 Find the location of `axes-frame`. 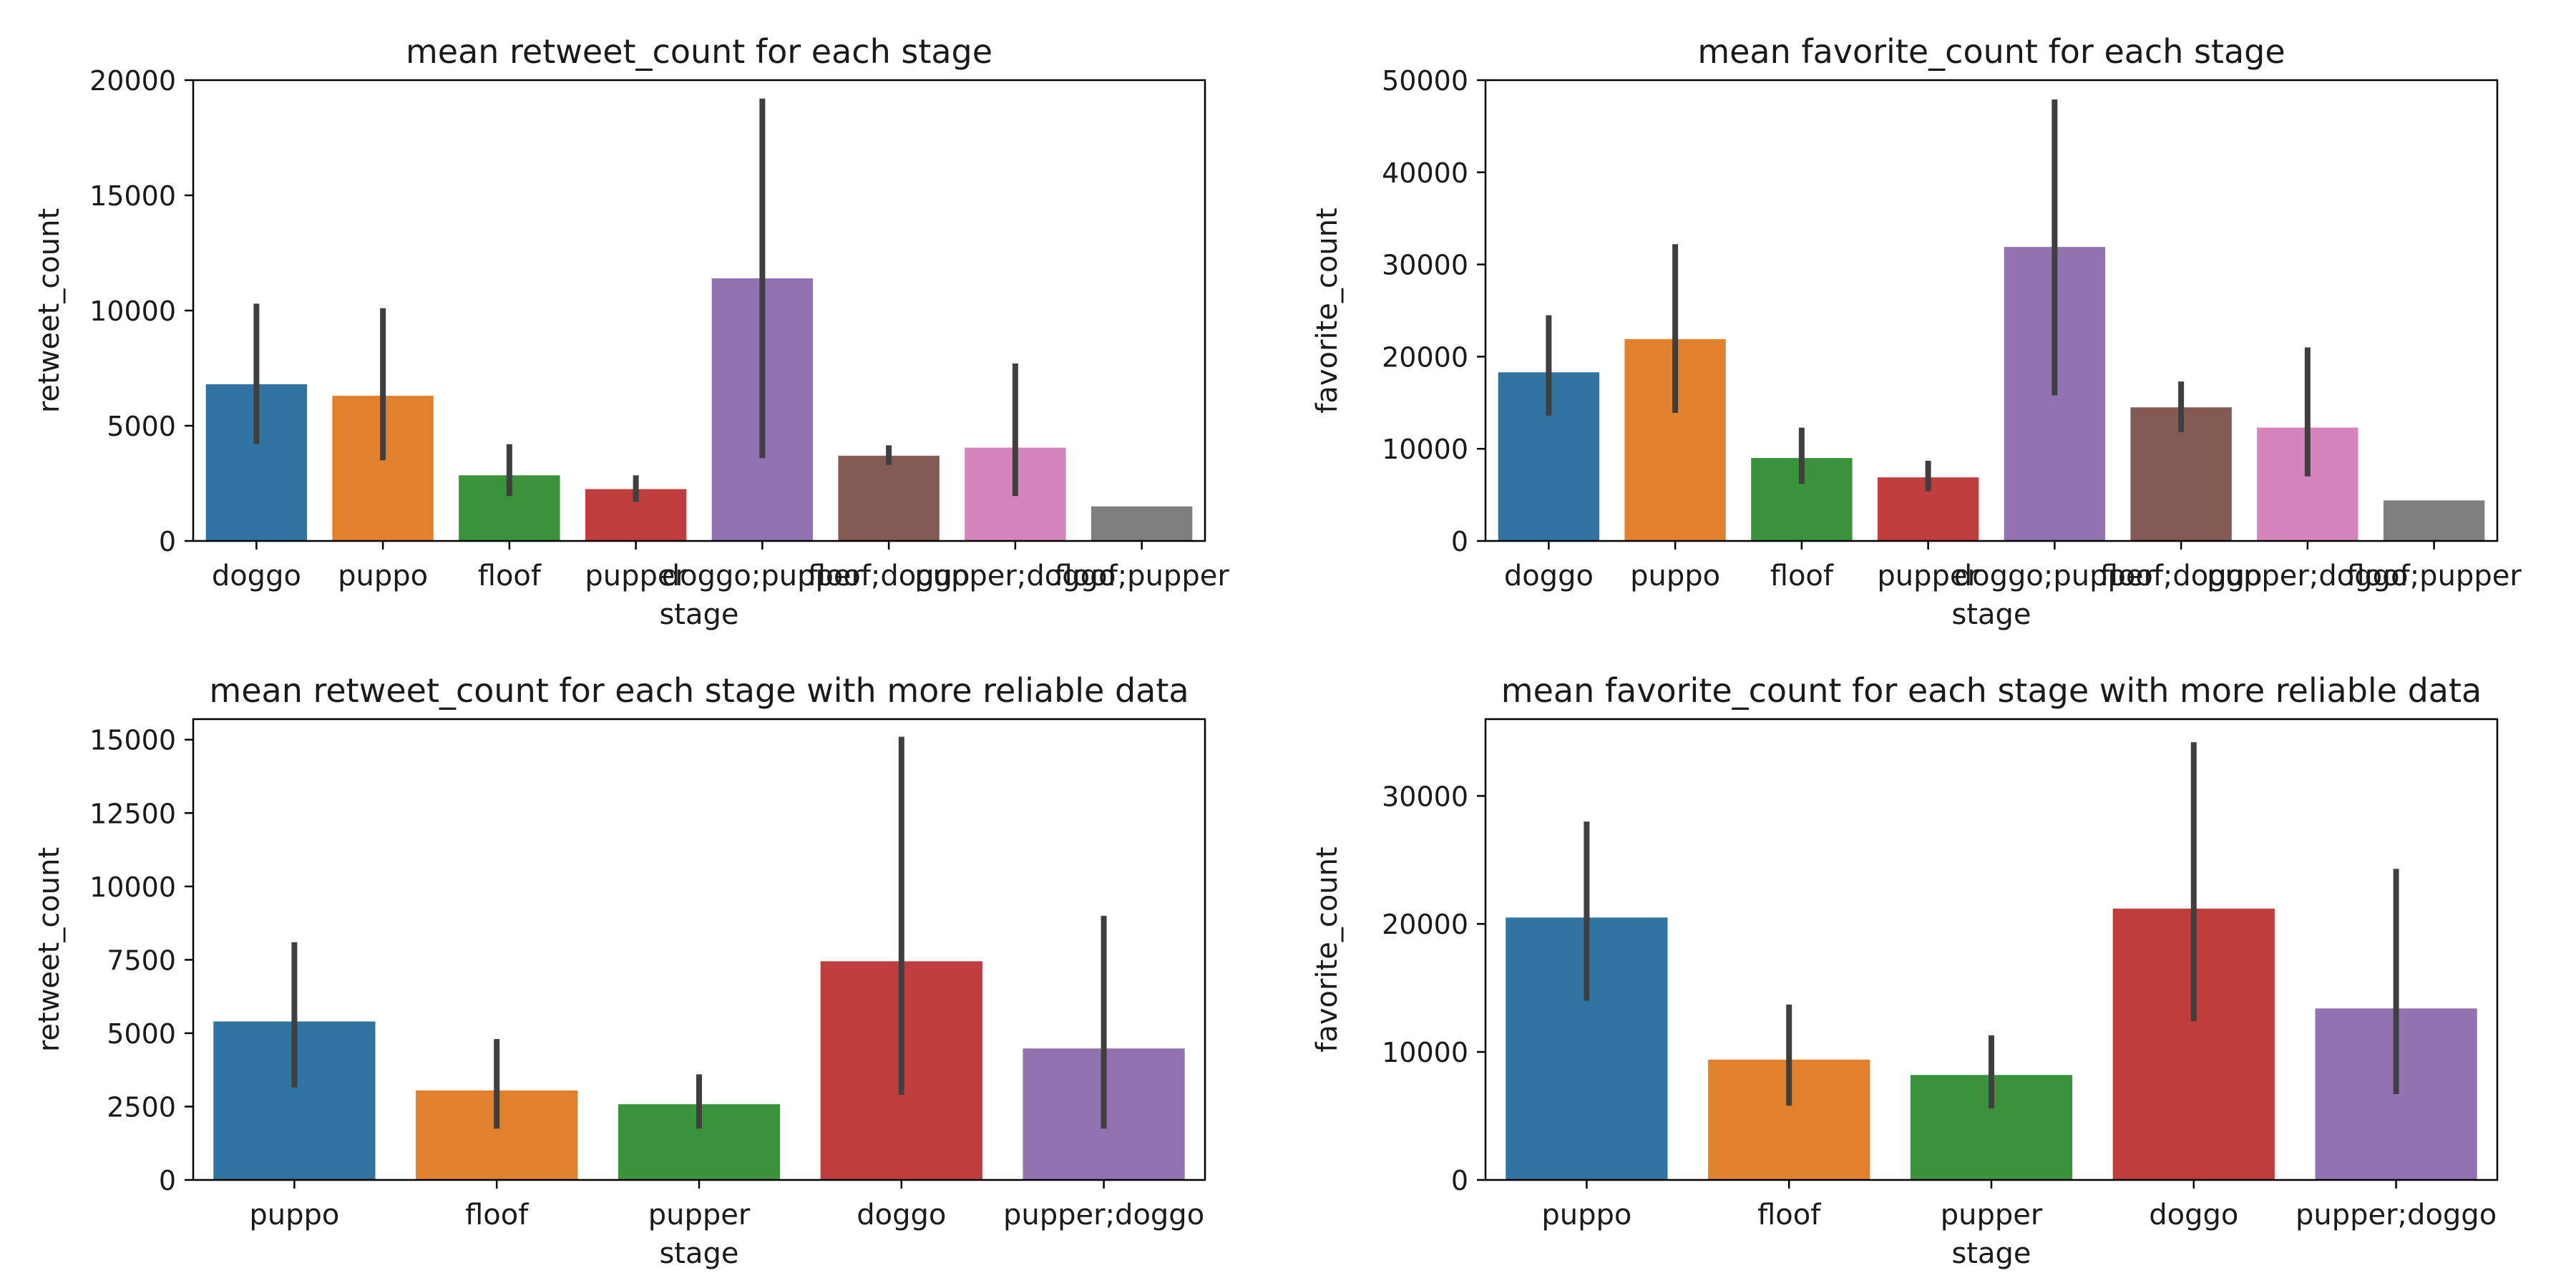

axes-frame is located at coordinates (1991, 310).